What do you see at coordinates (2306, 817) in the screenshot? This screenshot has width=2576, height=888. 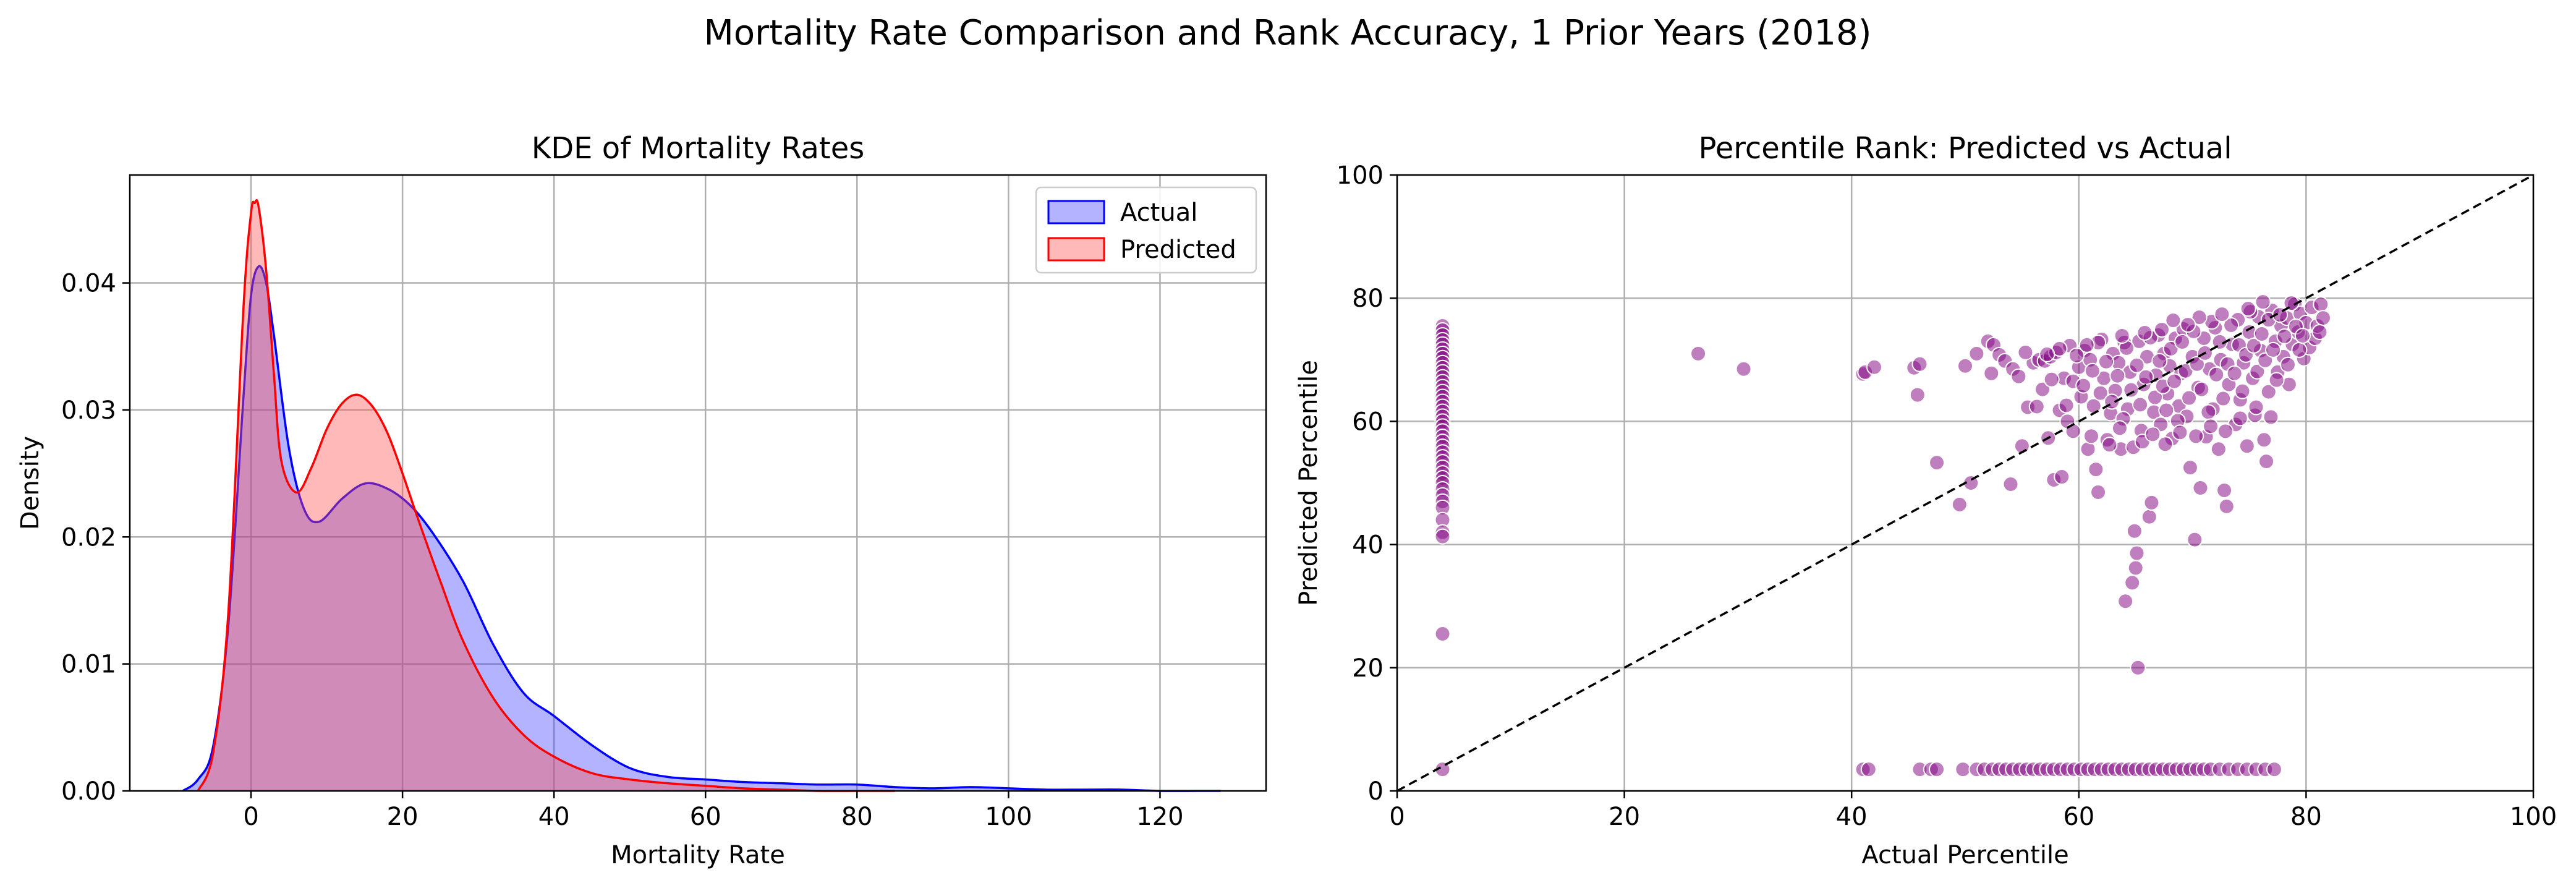 I see `scatter-x-tick-label: 80` at bounding box center [2306, 817].